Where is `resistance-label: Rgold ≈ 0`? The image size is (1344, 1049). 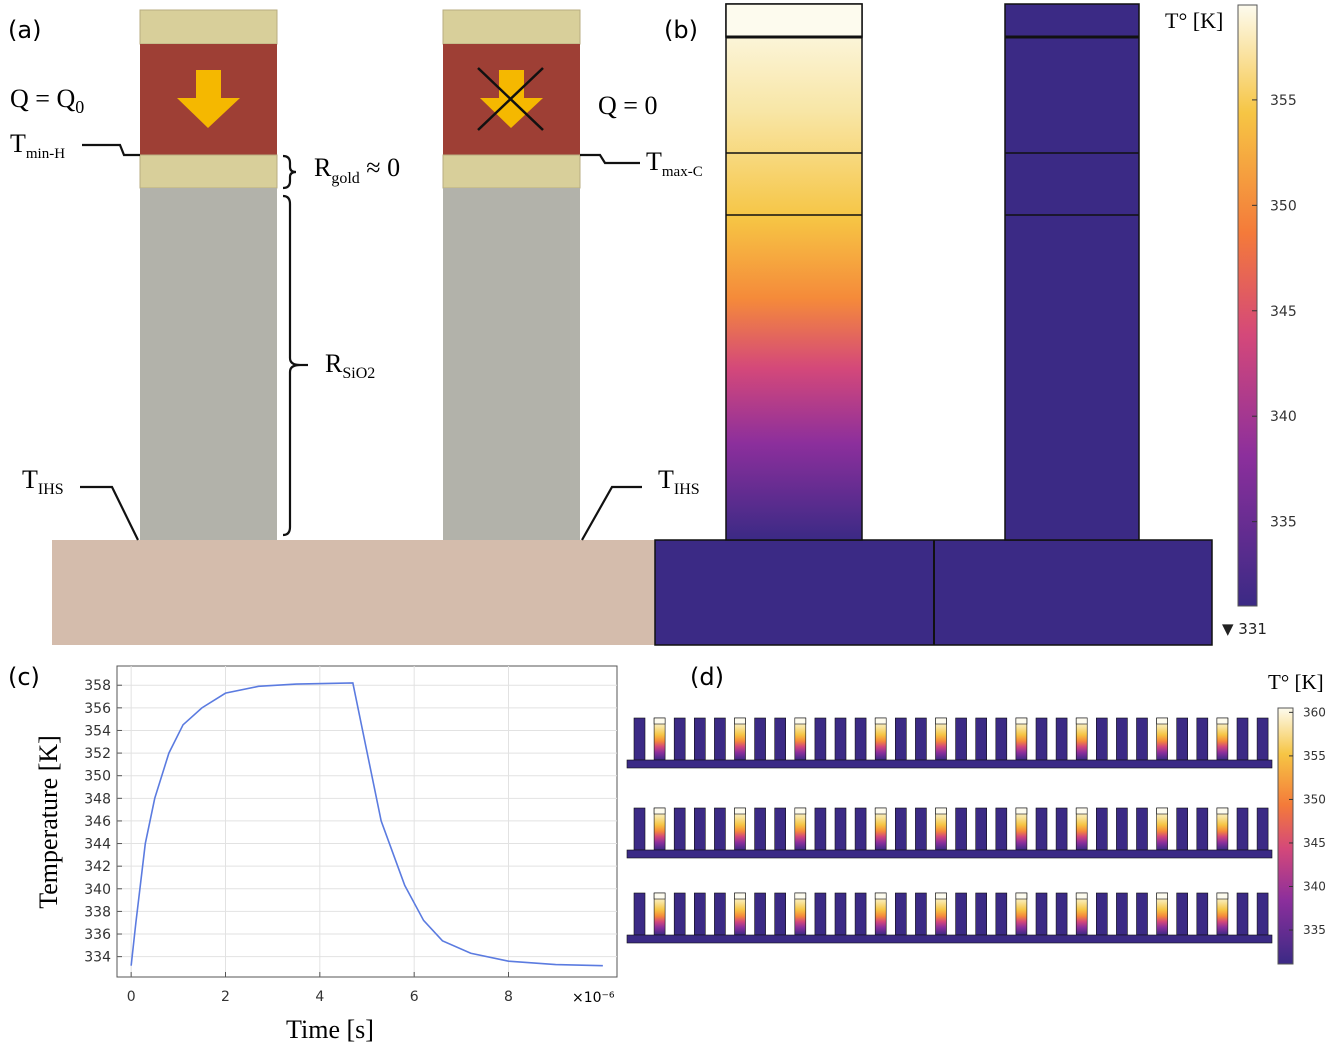
resistance-label: Rgold ≈ 0 is located at coordinates (357, 170).